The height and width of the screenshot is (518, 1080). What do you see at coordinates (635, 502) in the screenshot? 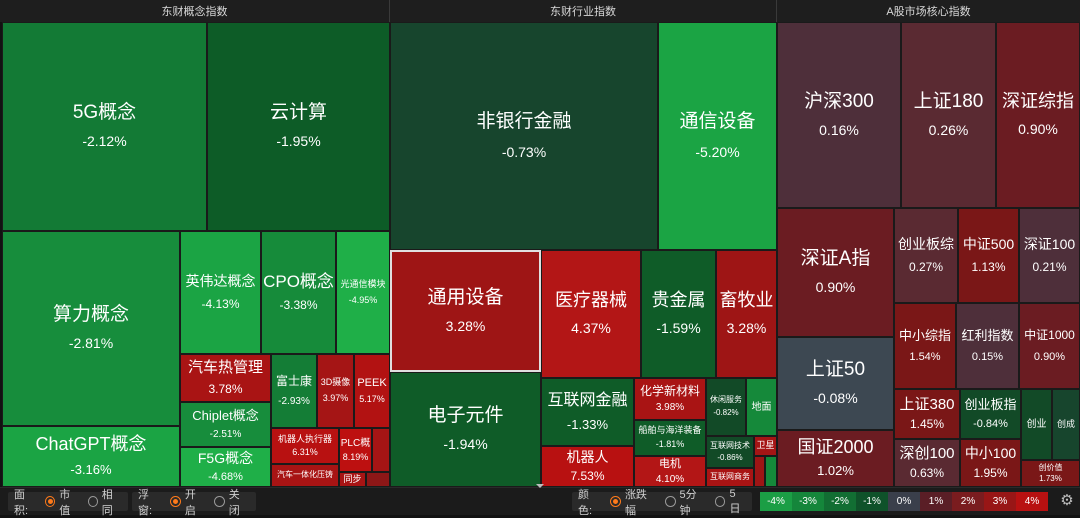
I see `radio-color-change-label: 涨跌幅` at bounding box center [635, 502].